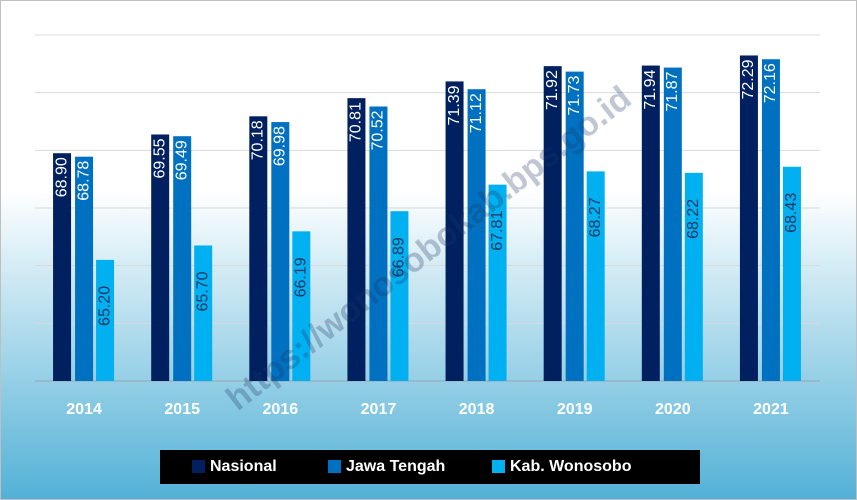 The height and width of the screenshot is (500, 857). What do you see at coordinates (454, 105) in the screenshot?
I see `data-label: 71.39` at bounding box center [454, 105].